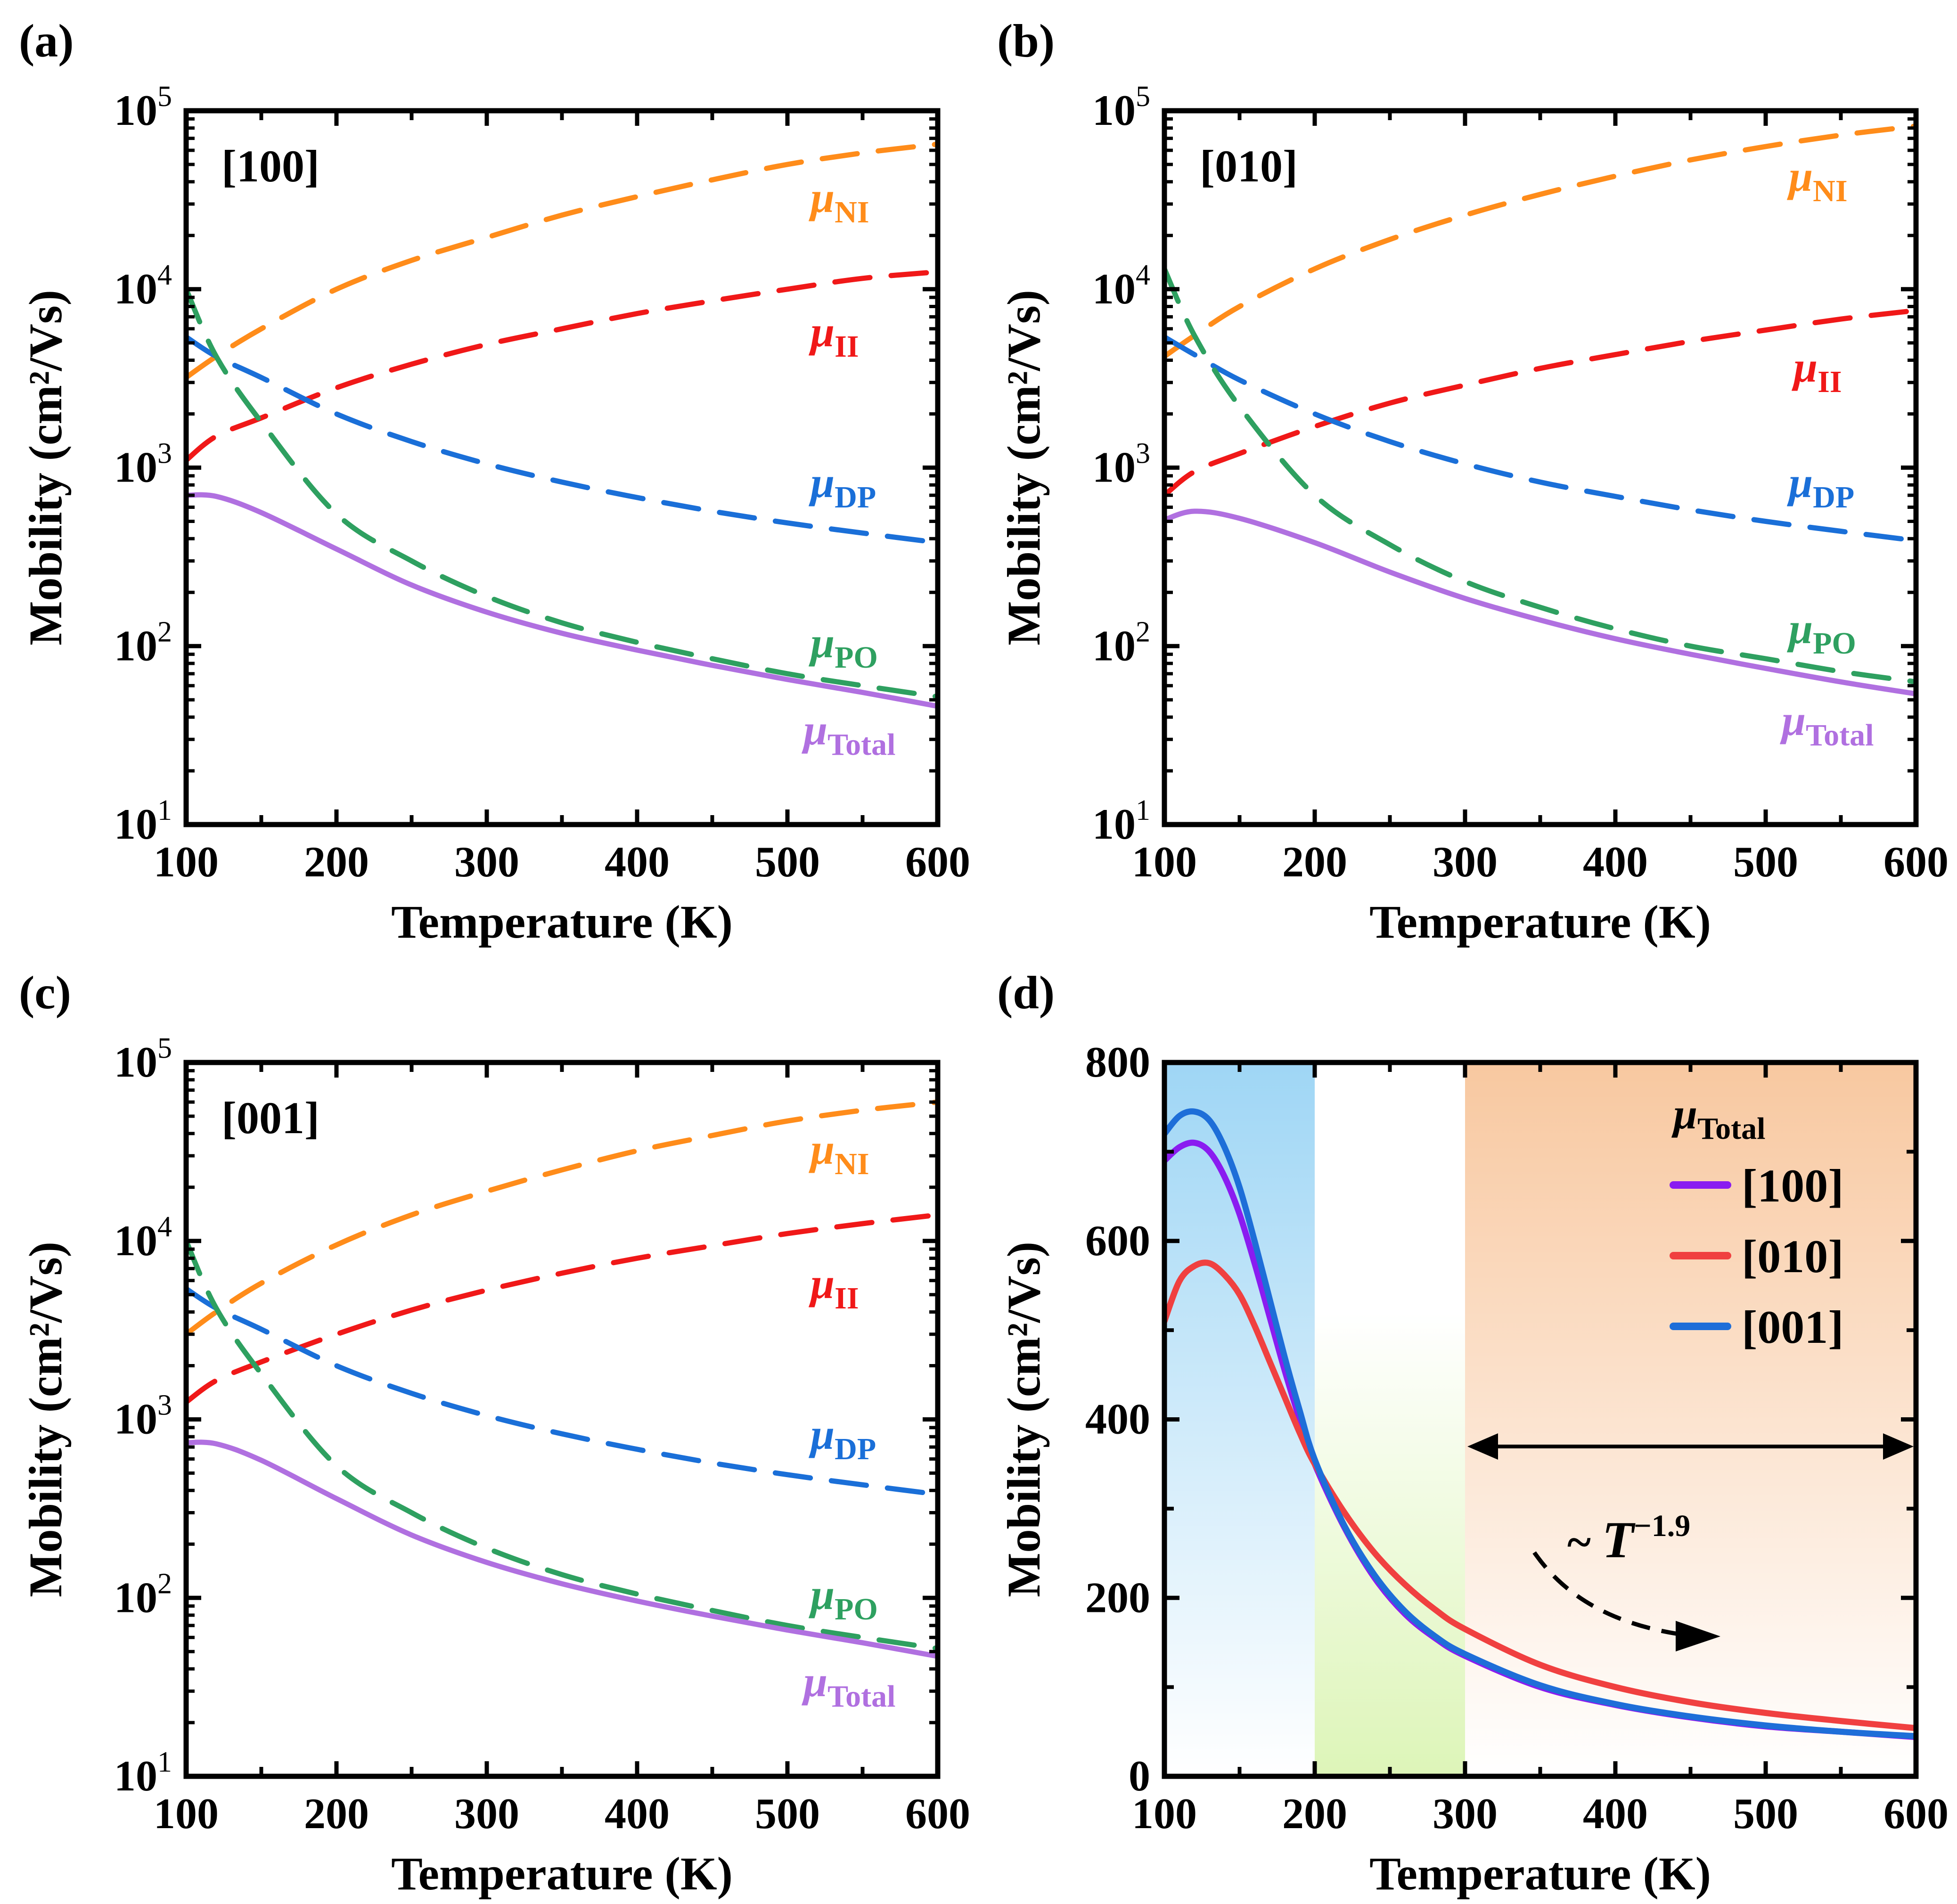  What do you see at coordinates (164, 97) in the screenshot?
I see `tick-exponent: 5` at bounding box center [164, 97].